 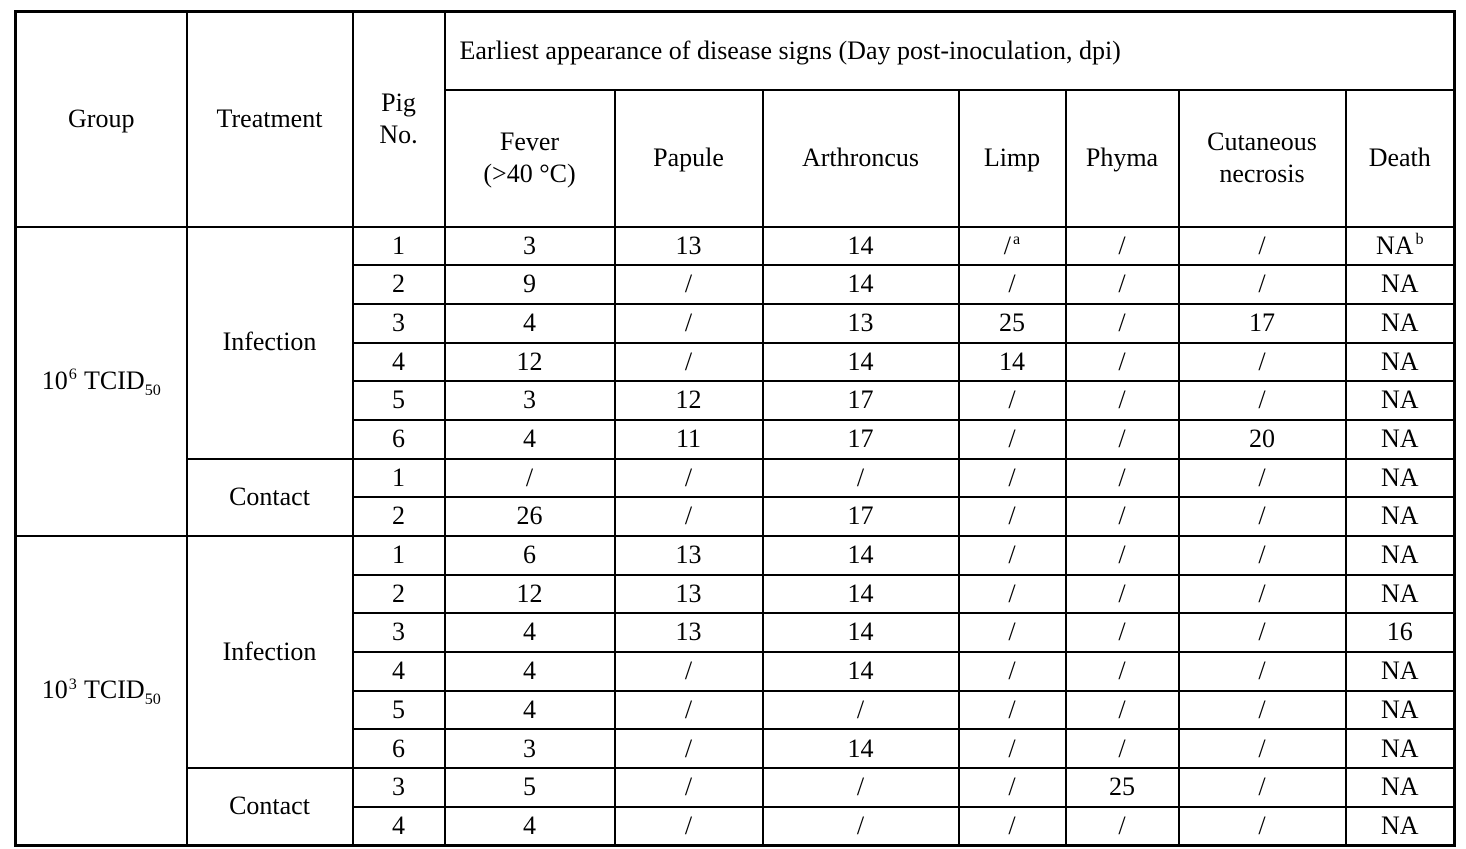 I want to click on papule-cell: 12, so click(x=688, y=400).